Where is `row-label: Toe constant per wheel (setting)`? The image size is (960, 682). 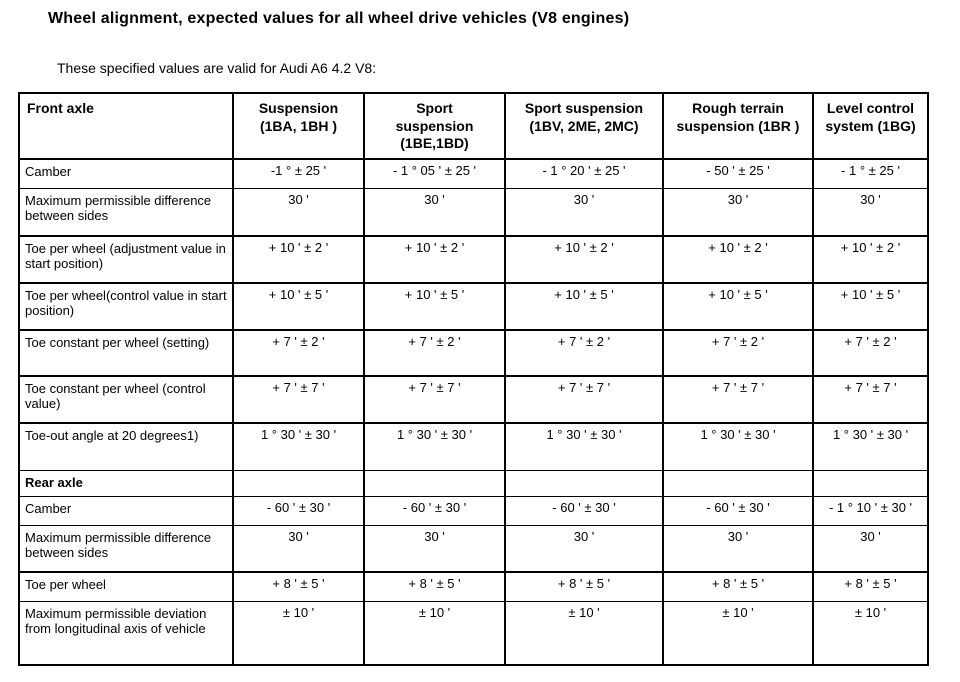 row-label: Toe constant per wheel (setting) is located at coordinates (126, 353).